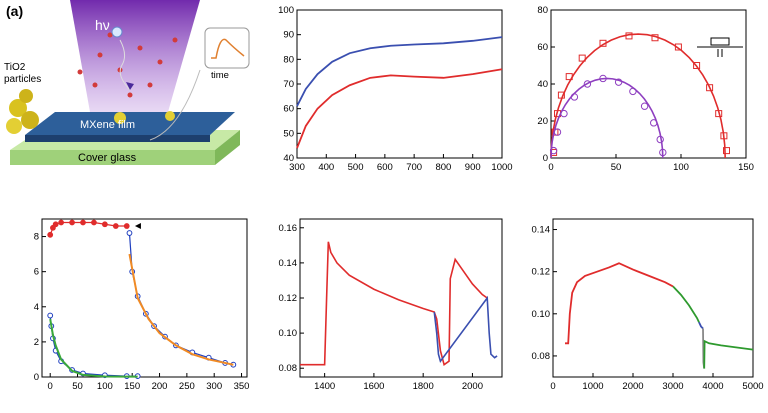 The width and height of the screenshot is (768, 413). Describe the element at coordinates (137, 226) in the screenshot. I see `arrow-open-chamber` at that location.